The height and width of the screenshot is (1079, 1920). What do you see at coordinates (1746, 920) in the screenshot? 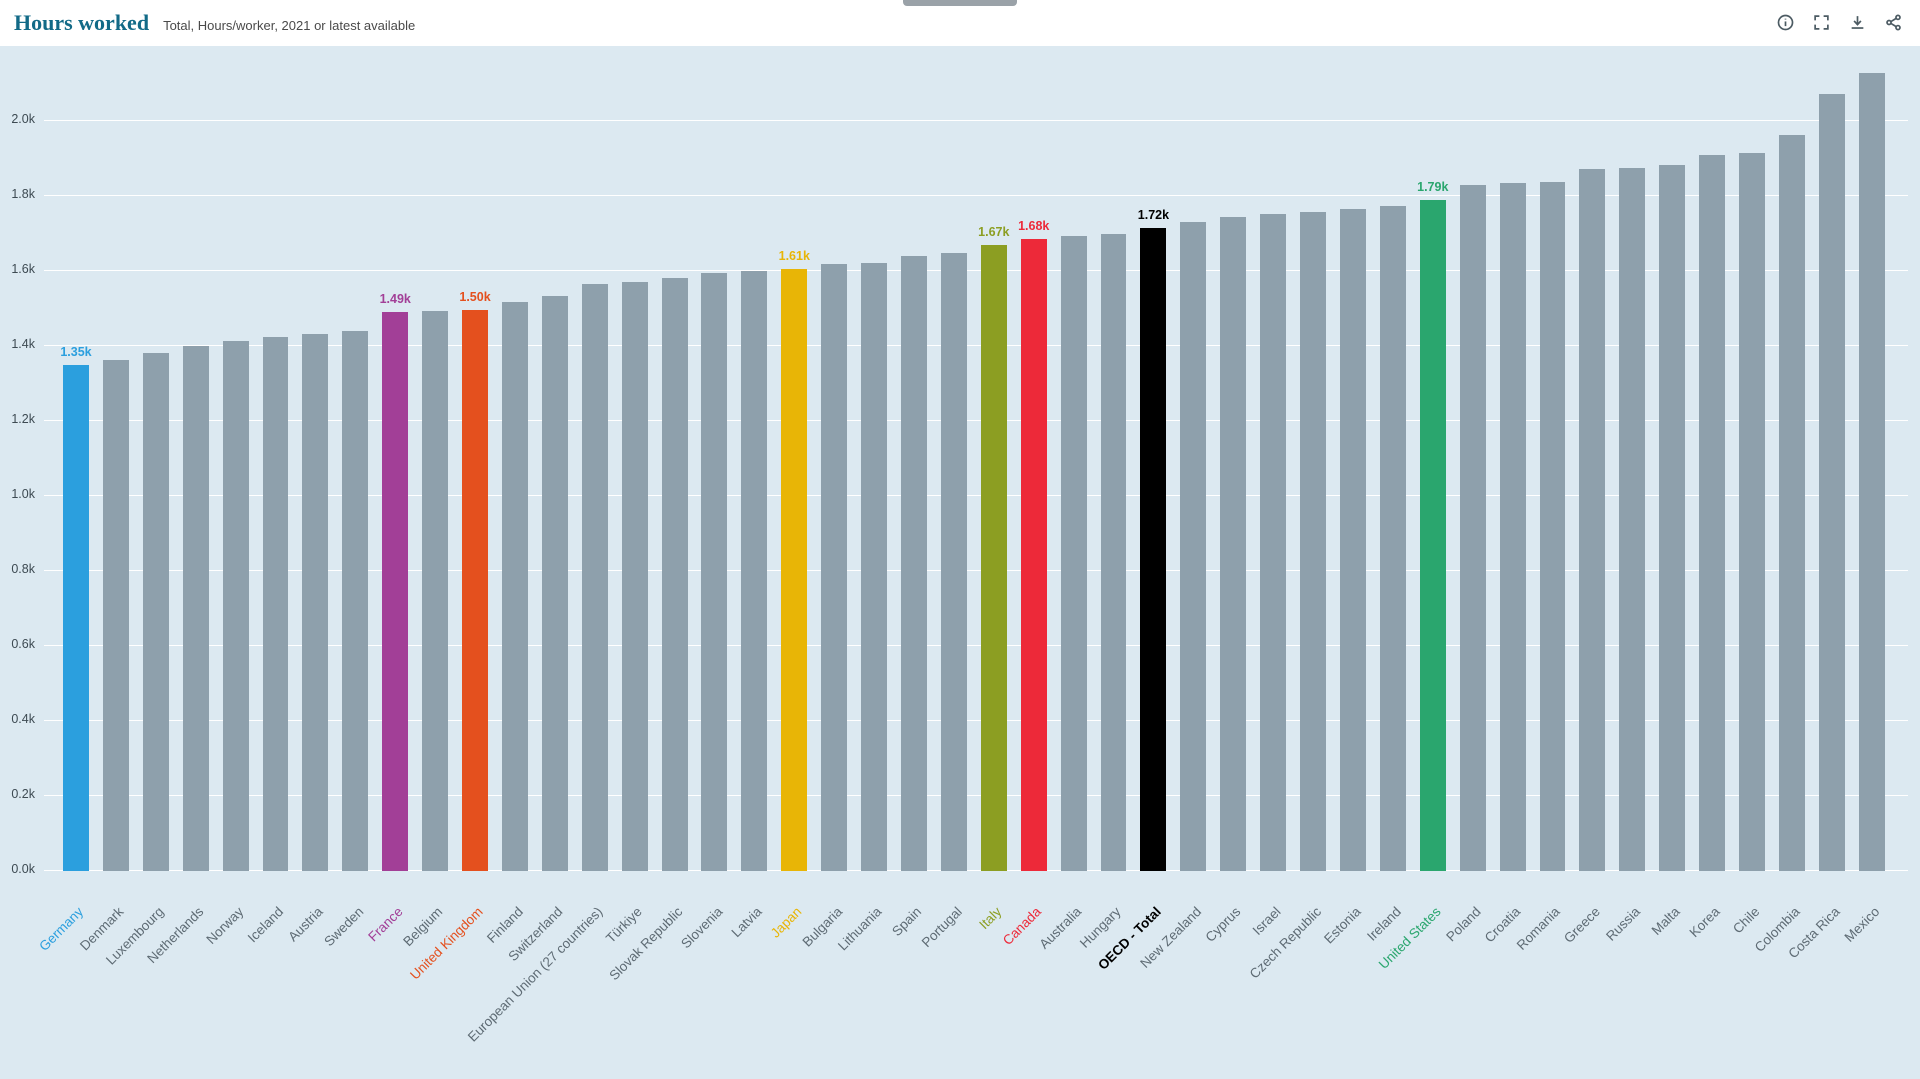
I see `x-axis-label-chile: Chile` at bounding box center [1746, 920].